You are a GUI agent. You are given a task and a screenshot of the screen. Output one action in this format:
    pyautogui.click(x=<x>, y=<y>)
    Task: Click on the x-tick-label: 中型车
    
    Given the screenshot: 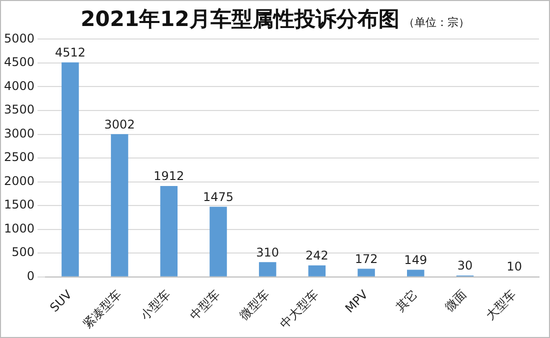 What is the action you would take?
    pyautogui.click(x=205, y=305)
    